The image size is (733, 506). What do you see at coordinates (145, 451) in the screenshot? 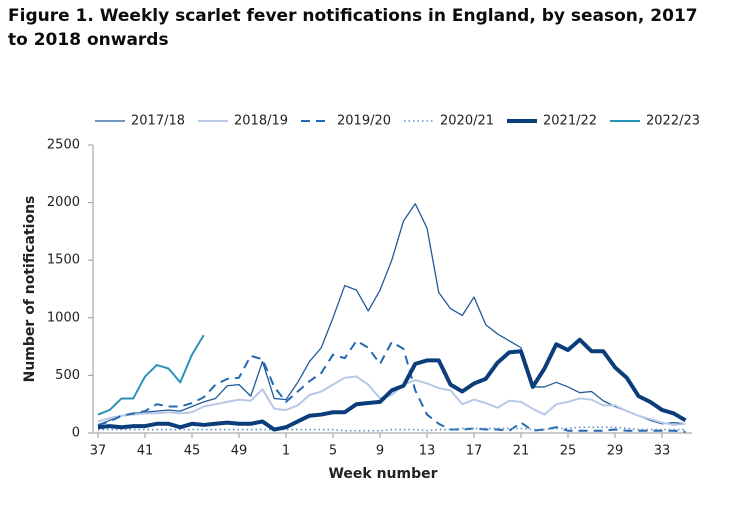
I see `x-tick-label: 41` at bounding box center [145, 451].